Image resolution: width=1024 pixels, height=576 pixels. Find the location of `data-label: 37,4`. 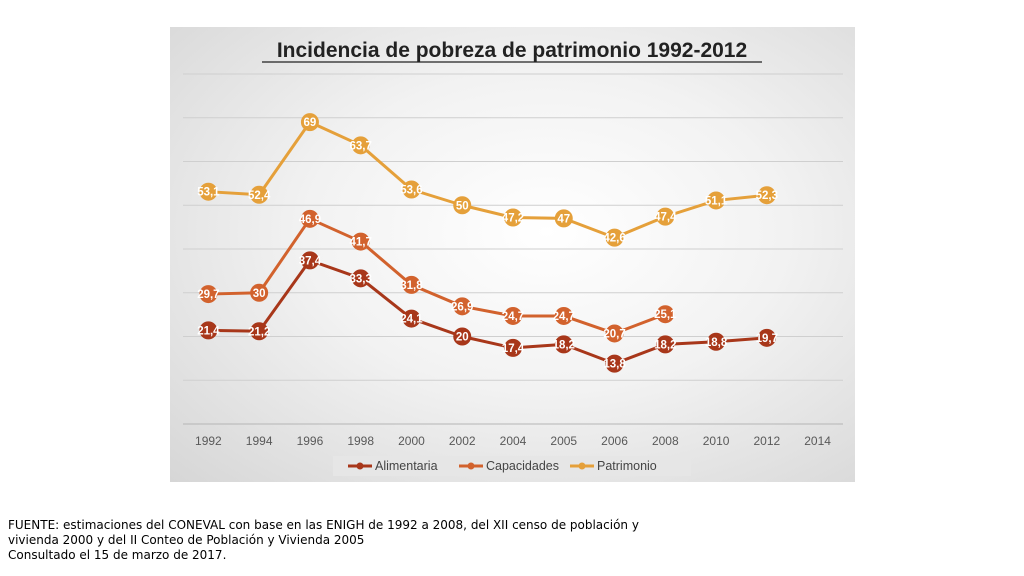

data-label: 37,4 is located at coordinates (310, 261).